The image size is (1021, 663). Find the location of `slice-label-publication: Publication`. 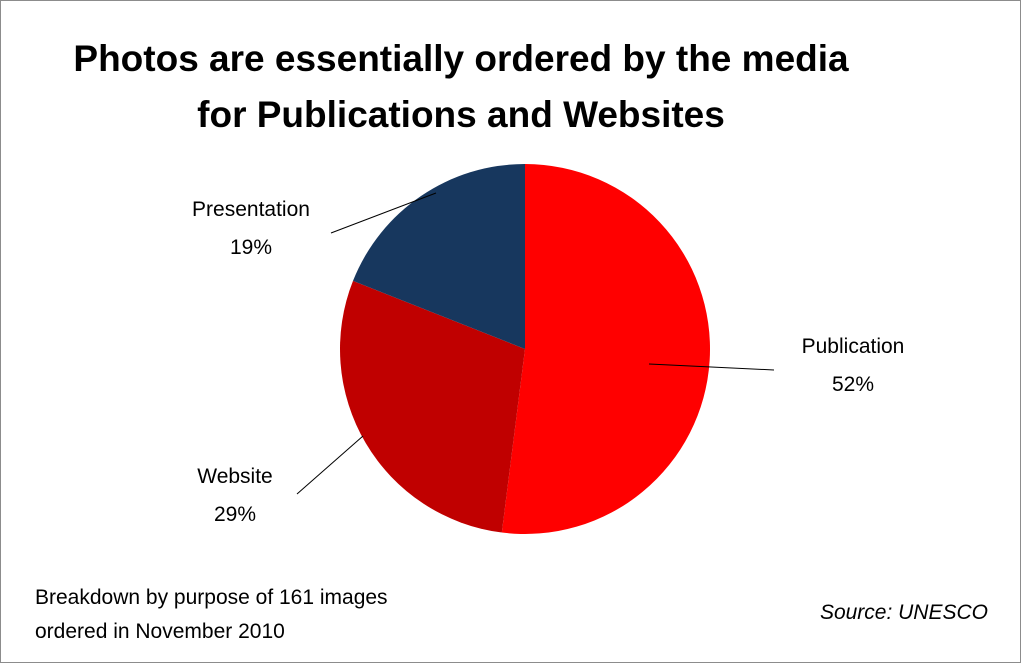

slice-label-publication: Publication is located at coordinates (853, 346).